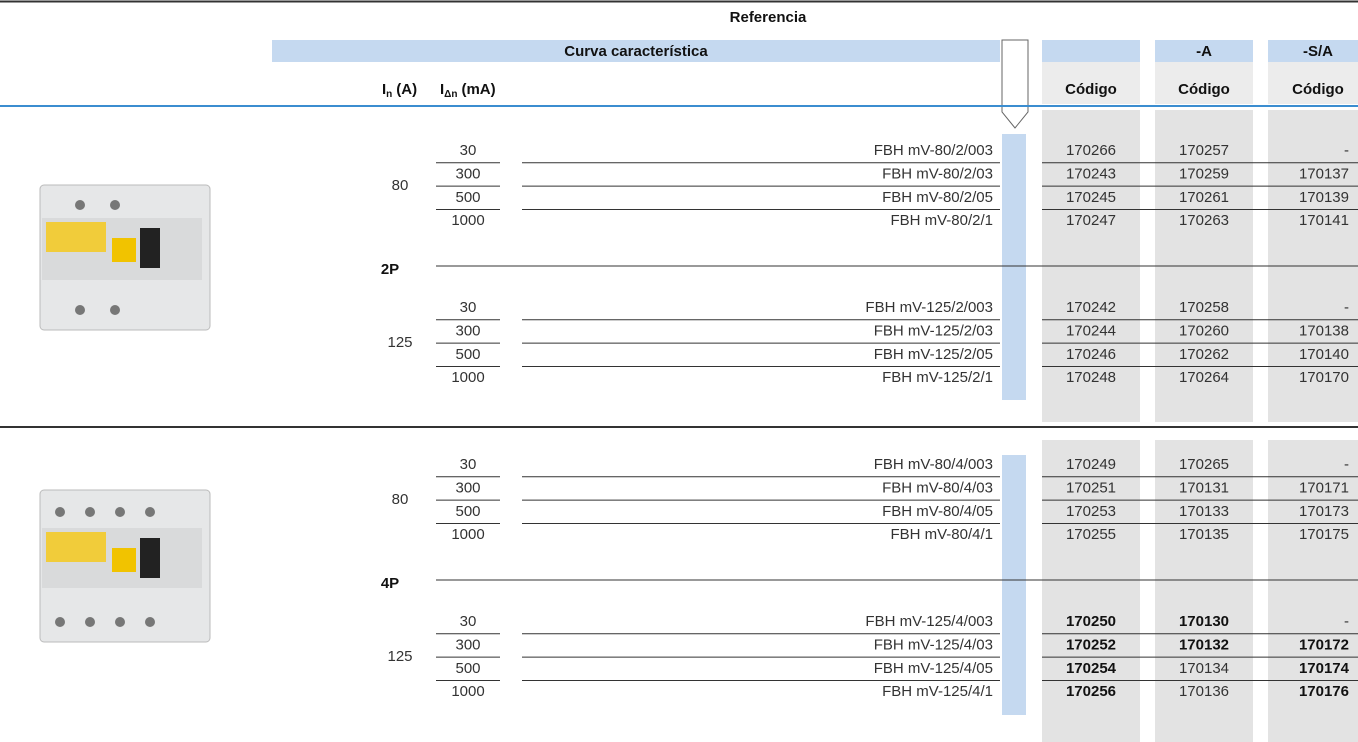  I want to click on reference: FBH mV-80/4/003, so click(933, 464).